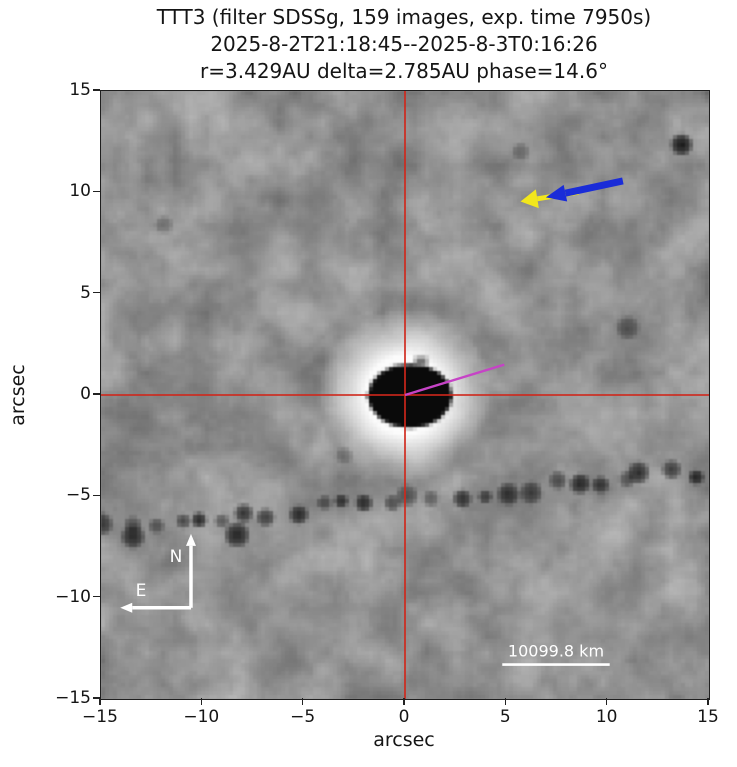 The image size is (737, 767). What do you see at coordinates (505, 717) in the screenshot?
I see `x-tick-label: 5` at bounding box center [505, 717].